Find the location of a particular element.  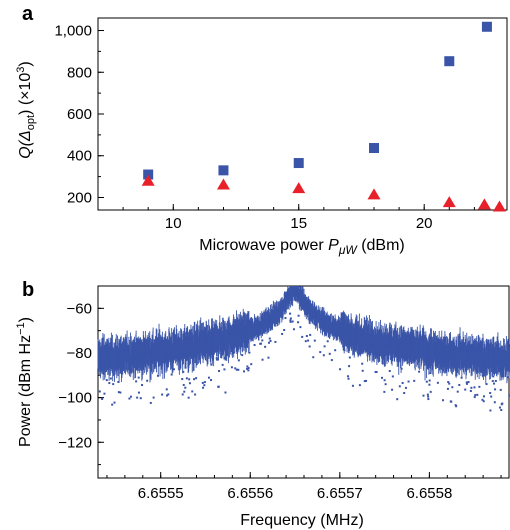

panel-a-y-tick-label: 600 is located at coordinates (79, 114).